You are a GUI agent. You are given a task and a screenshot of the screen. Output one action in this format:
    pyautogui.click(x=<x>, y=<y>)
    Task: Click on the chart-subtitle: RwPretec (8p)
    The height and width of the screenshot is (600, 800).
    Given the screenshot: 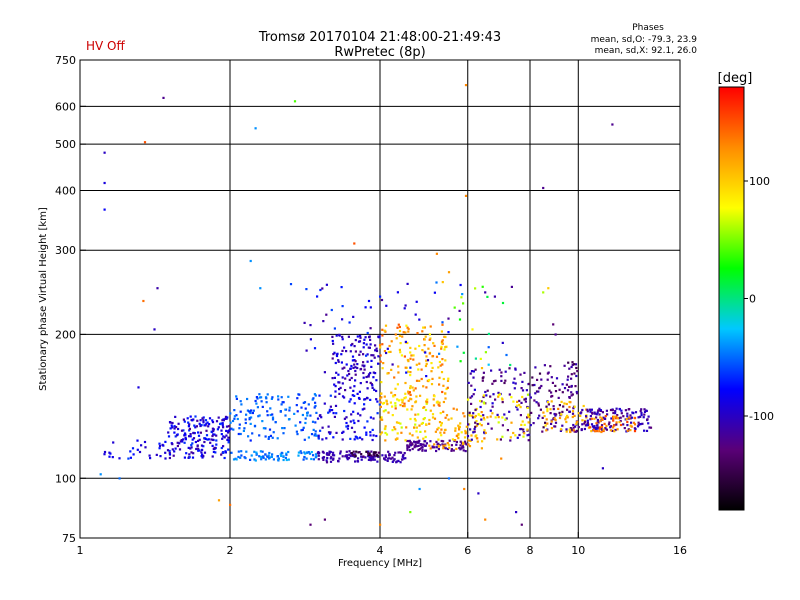 What is the action you would take?
    pyautogui.click(x=379, y=52)
    